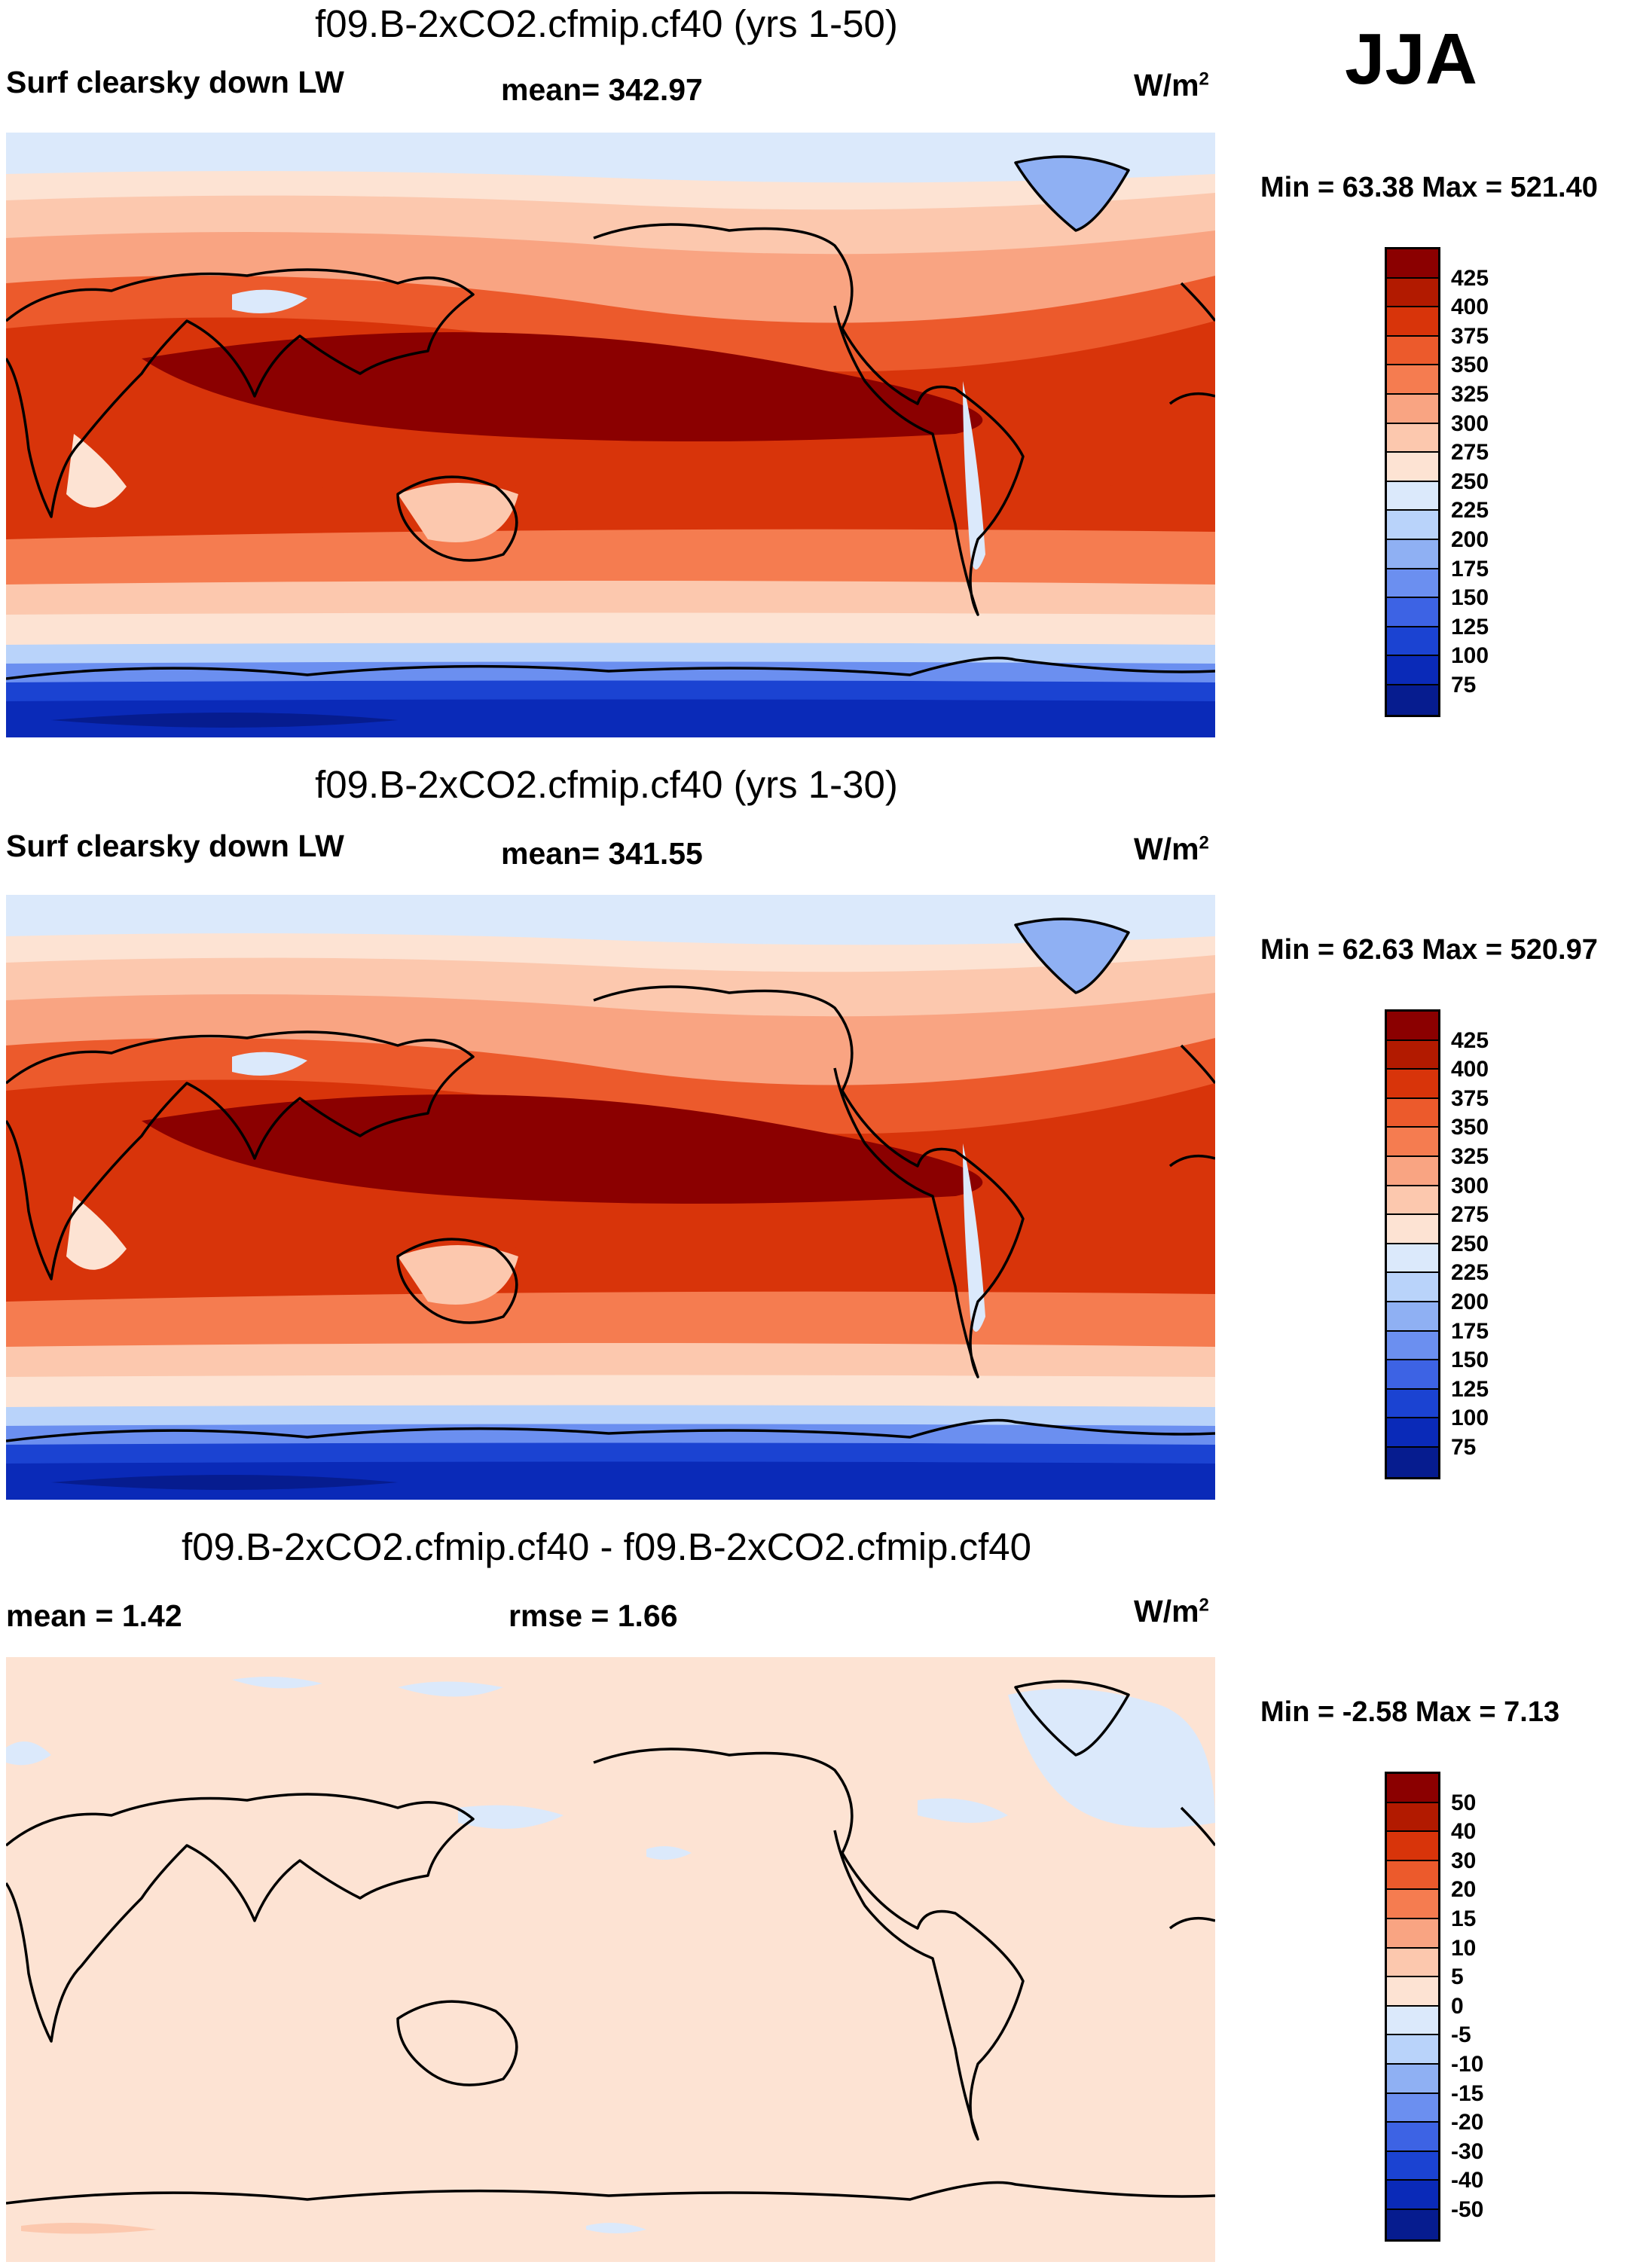 The image size is (1625, 2268). I want to click on colorbar-tick-label: 40, so click(1464, 1832).